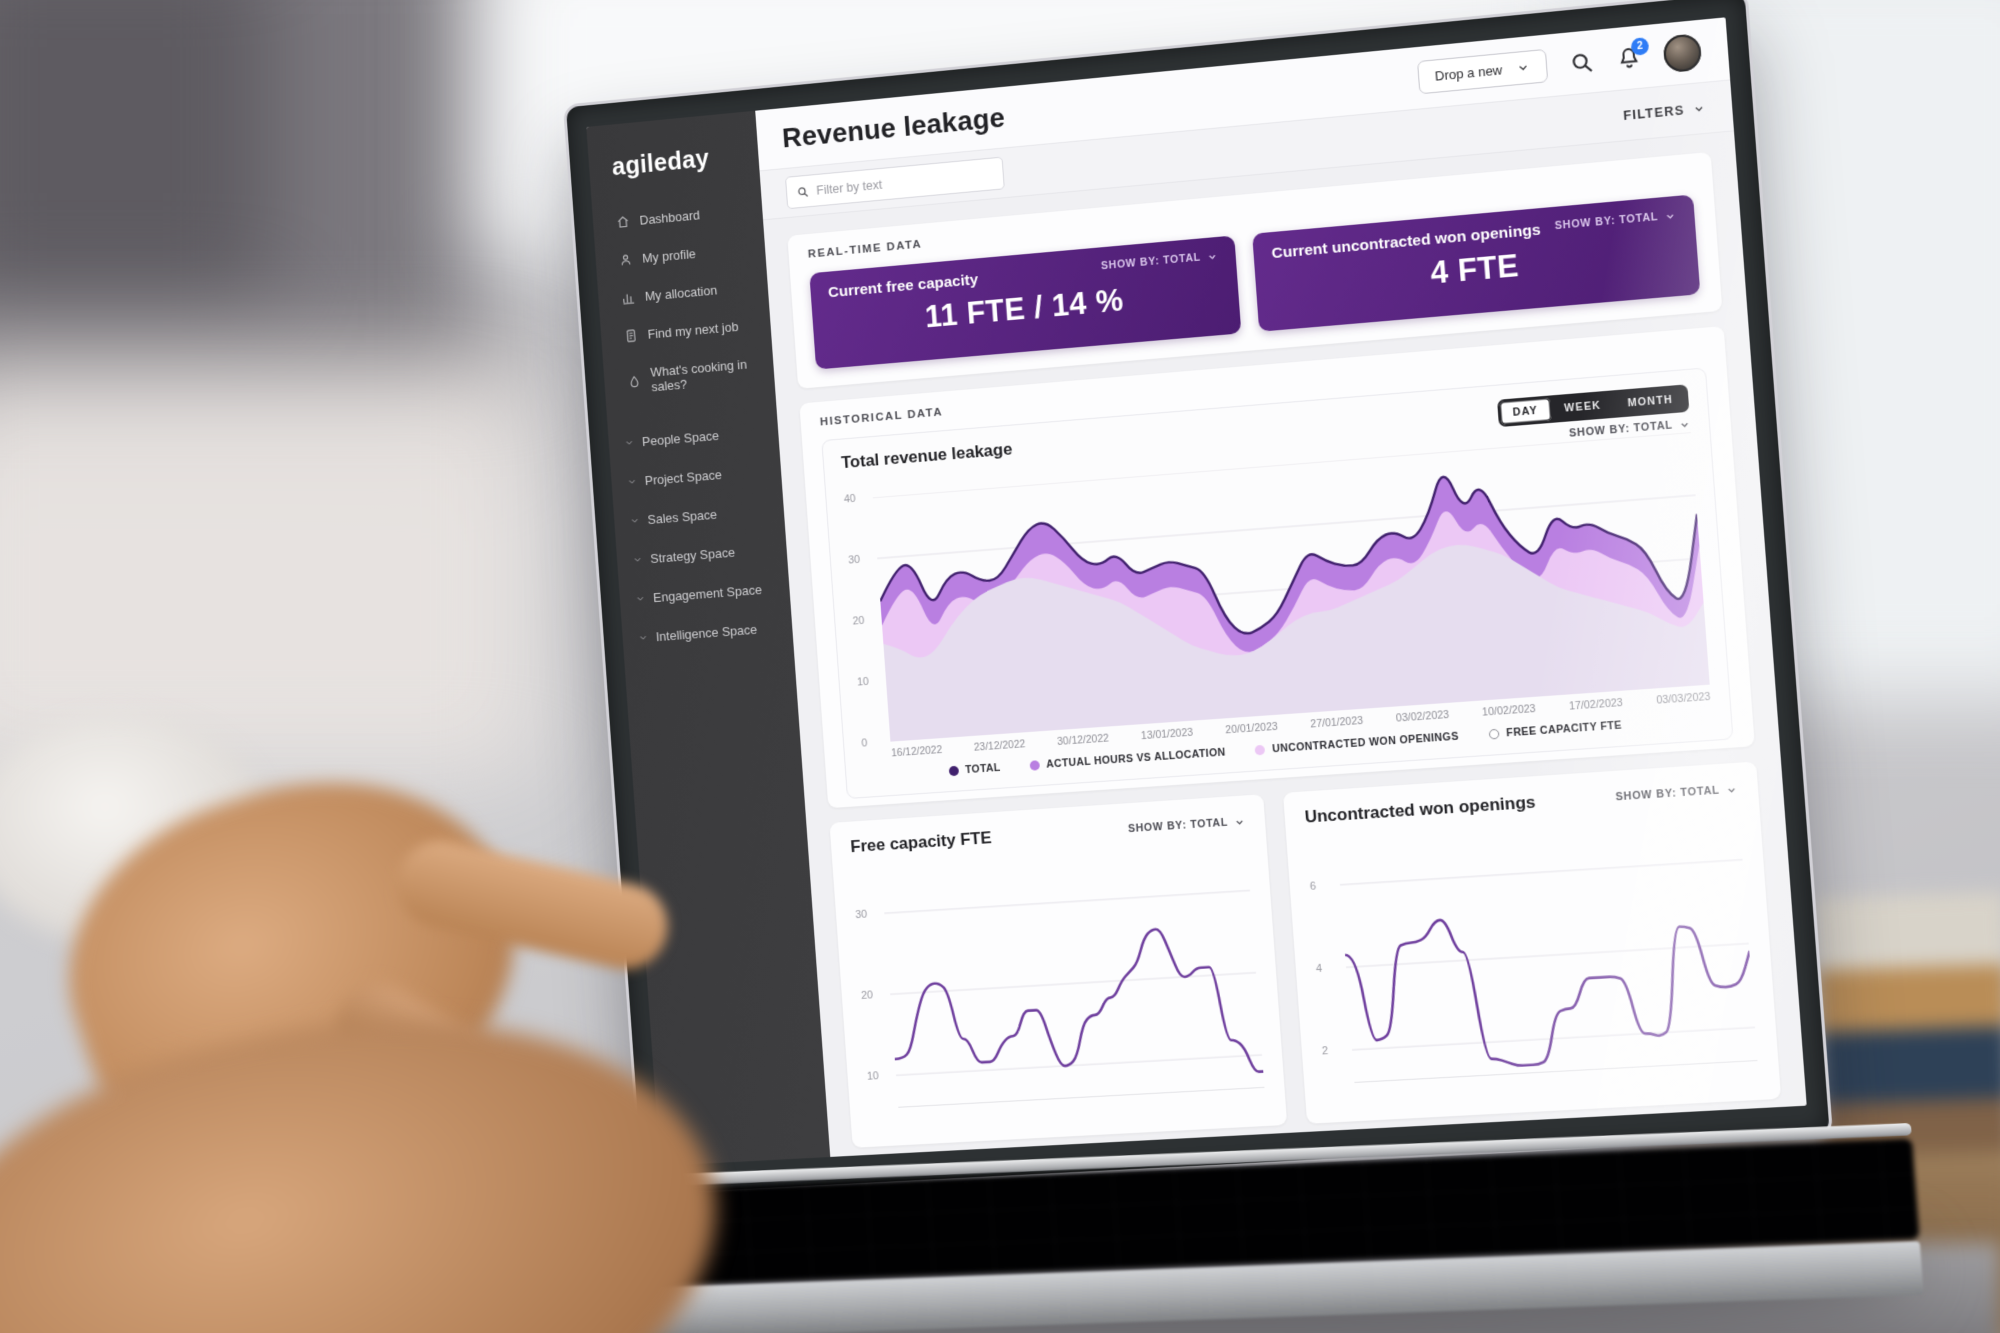 The height and width of the screenshot is (1333, 2000). Describe the element at coordinates (1555, 729) in the screenshot. I see `legend-item-free-capacity-fte: FREE CAPACITY FTE` at that location.